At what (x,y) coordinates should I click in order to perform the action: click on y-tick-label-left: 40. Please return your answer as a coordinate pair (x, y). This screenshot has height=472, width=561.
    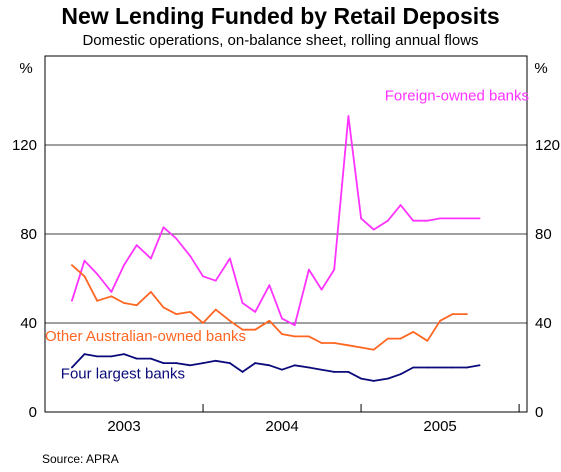
    Looking at the image, I should click on (28, 323).